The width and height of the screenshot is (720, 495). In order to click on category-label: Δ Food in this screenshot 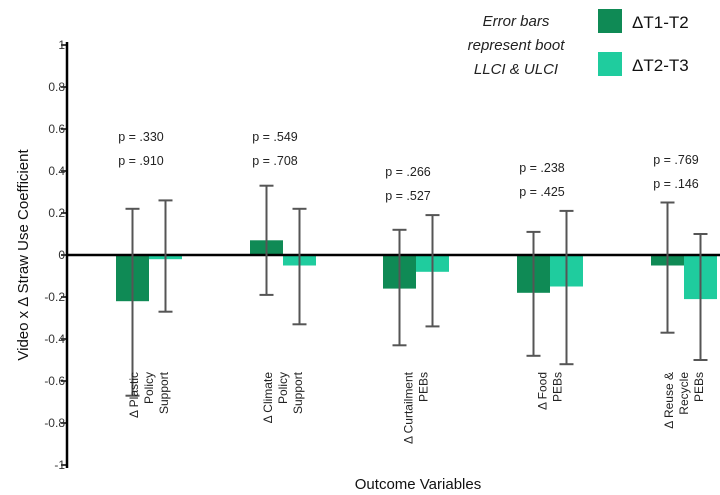, I will do `click(543, 391)`.